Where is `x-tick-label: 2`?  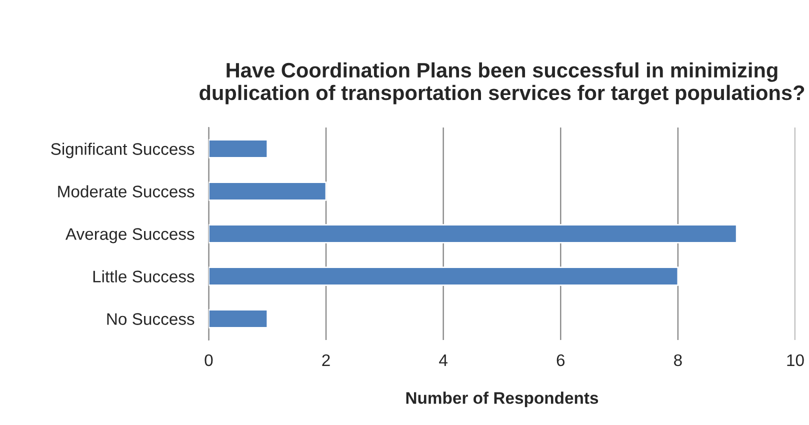
x-tick-label: 2 is located at coordinates (326, 360).